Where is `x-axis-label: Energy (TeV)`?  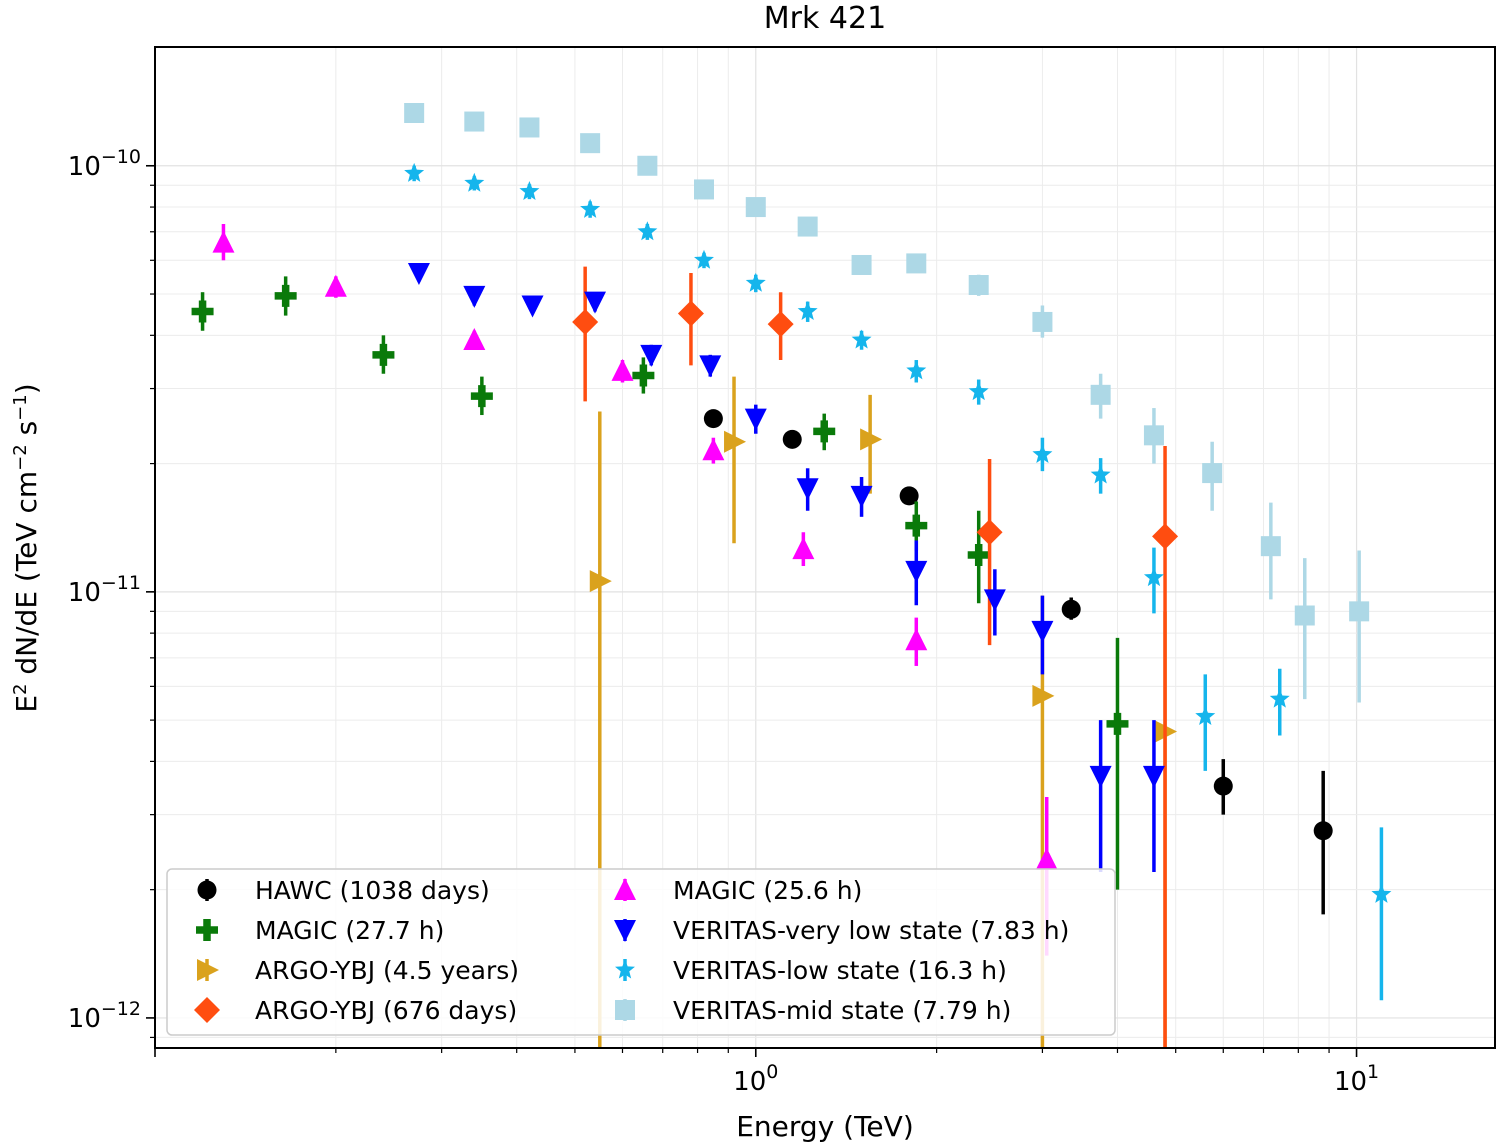 x-axis-label: Energy (TeV) is located at coordinates (825, 1126).